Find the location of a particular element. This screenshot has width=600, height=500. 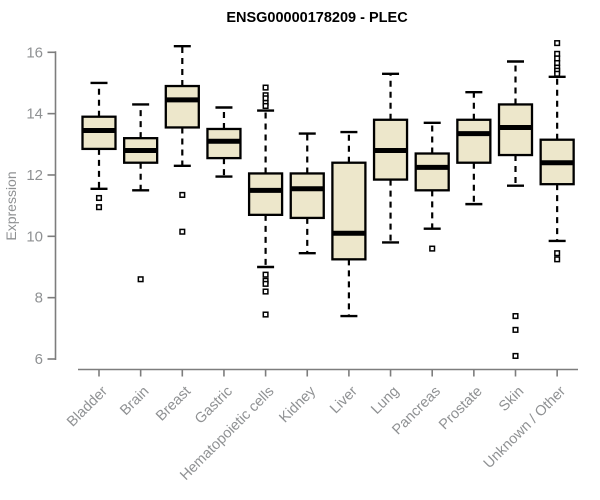

y-tick-label: 8 is located at coordinates (39, 298).